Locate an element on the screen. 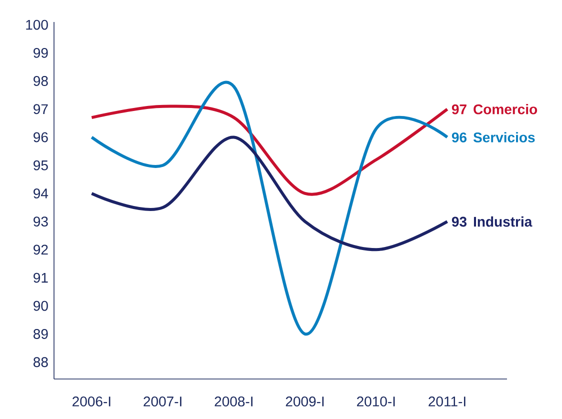 The image size is (562, 419). series-label: Comercio is located at coordinates (506, 109).